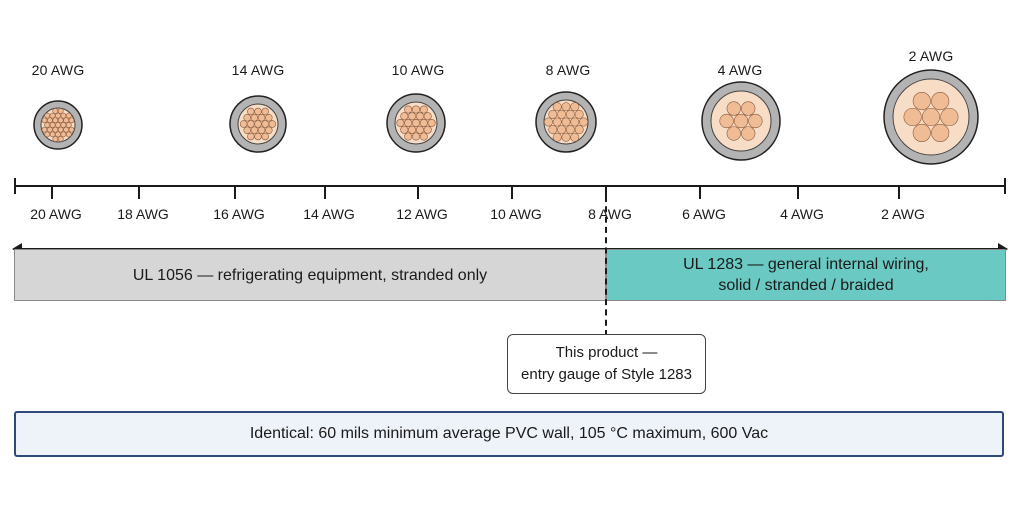 This screenshot has width=1024, height=512. Describe the element at coordinates (329, 214) in the screenshot. I see `axis-tick-label: 14 AWG` at that location.